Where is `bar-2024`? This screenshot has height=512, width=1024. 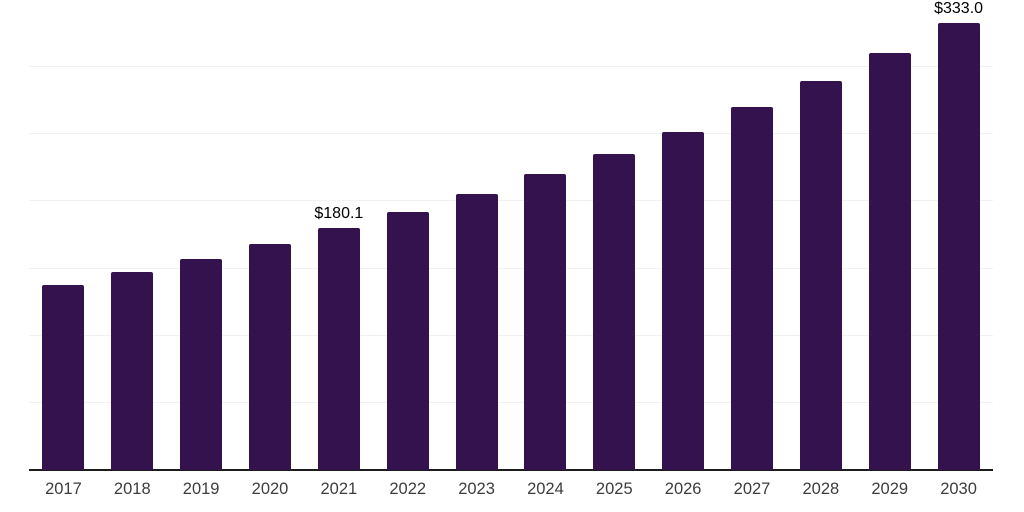 bar-2024 is located at coordinates (545, 321).